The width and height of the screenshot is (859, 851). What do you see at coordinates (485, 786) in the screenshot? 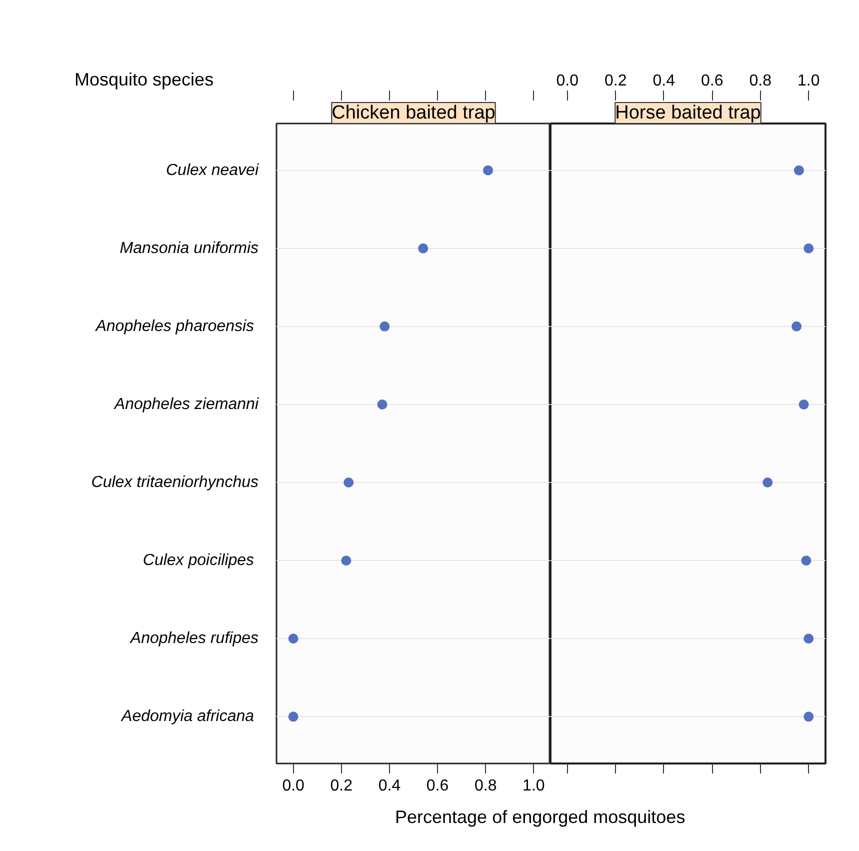
I see `x-tick-label: 0.8` at bounding box center [485, 786].